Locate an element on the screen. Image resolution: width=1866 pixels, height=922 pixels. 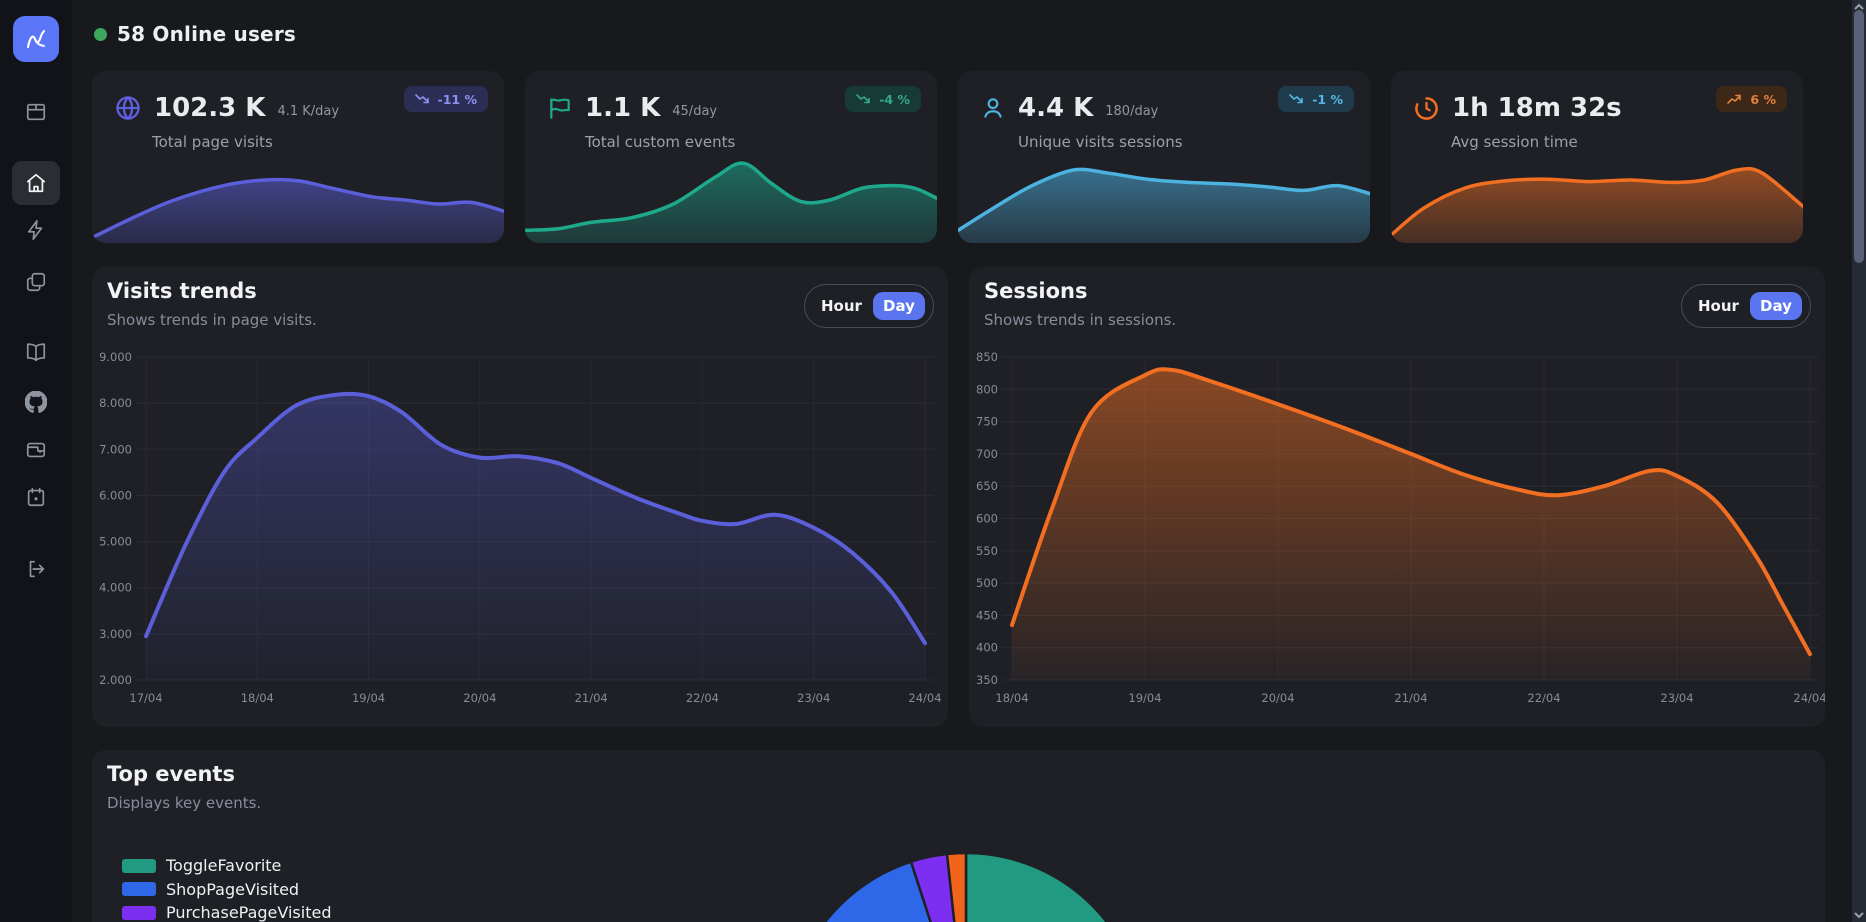
svg-text: 700 is located at coordinates (987, 454).